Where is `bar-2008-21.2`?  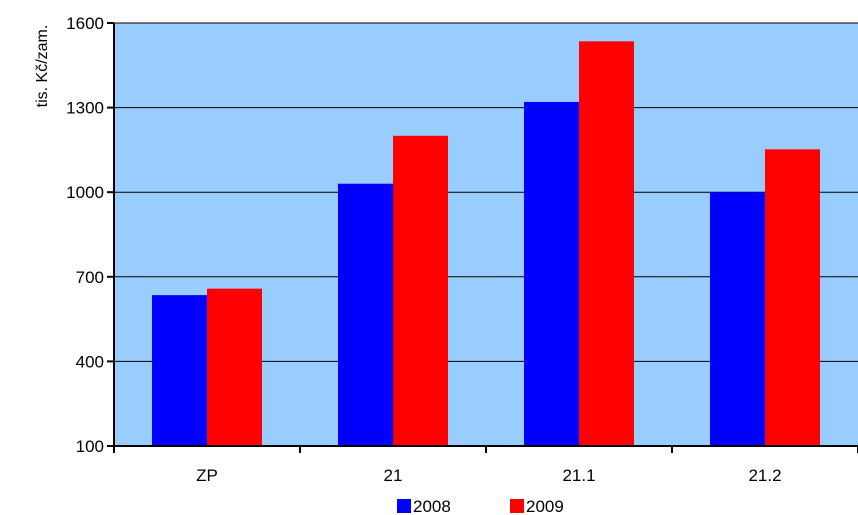
bar-2008-21.2 is located at coordinates (737, 319).